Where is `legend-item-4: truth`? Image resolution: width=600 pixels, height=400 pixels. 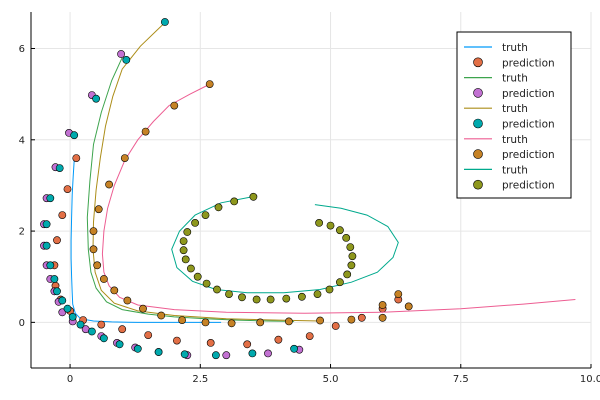 legend-item-4: truth is located at coordinates (496, 109).